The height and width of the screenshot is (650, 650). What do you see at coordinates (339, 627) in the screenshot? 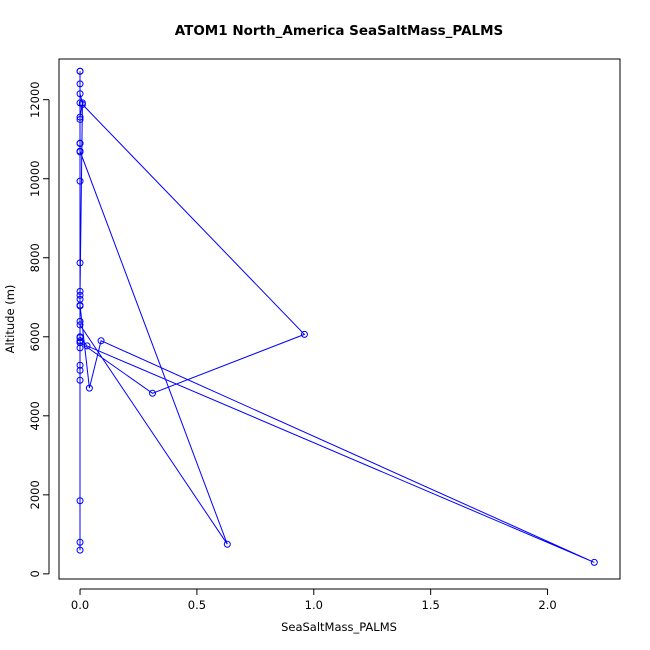
I see `x-axis-label: SeaSaltMass_PALMS` at bounding box center [339, 627].